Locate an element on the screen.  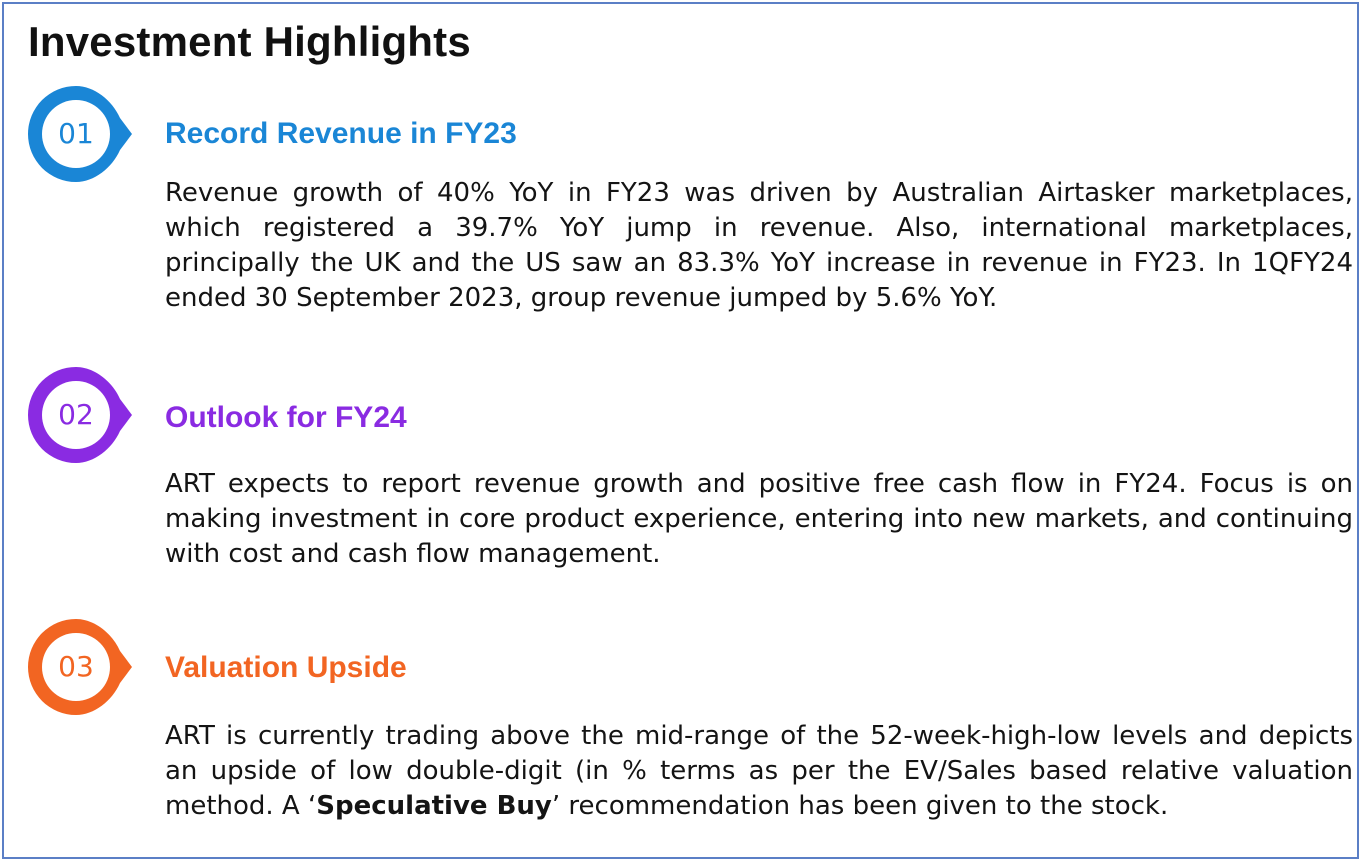
badge-number: 01 is located at coordinates (76, 133).